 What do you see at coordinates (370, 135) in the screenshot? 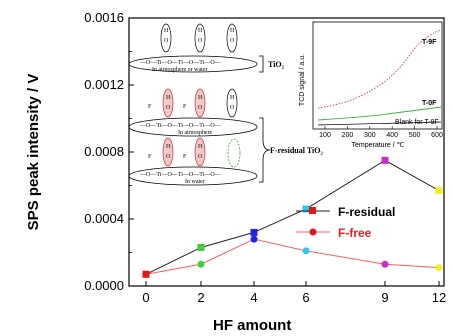
I see `inset-x-tick-label: 300` at bounding box center [370, 135].